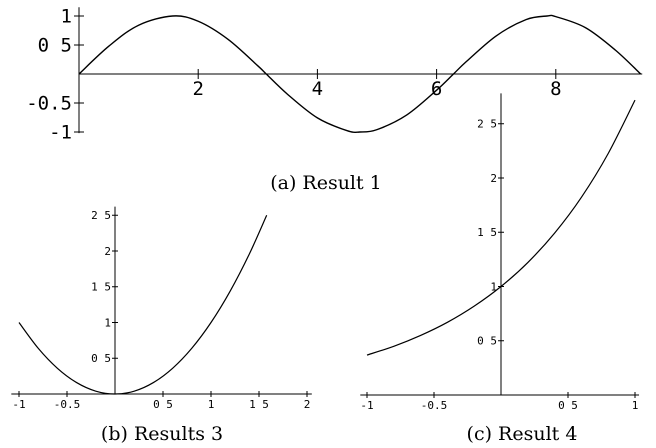  What do you see at coordinates (259, 404) in the screenshot?
I see `x-tick-label: 1 5` at bounding box center [259, 404].